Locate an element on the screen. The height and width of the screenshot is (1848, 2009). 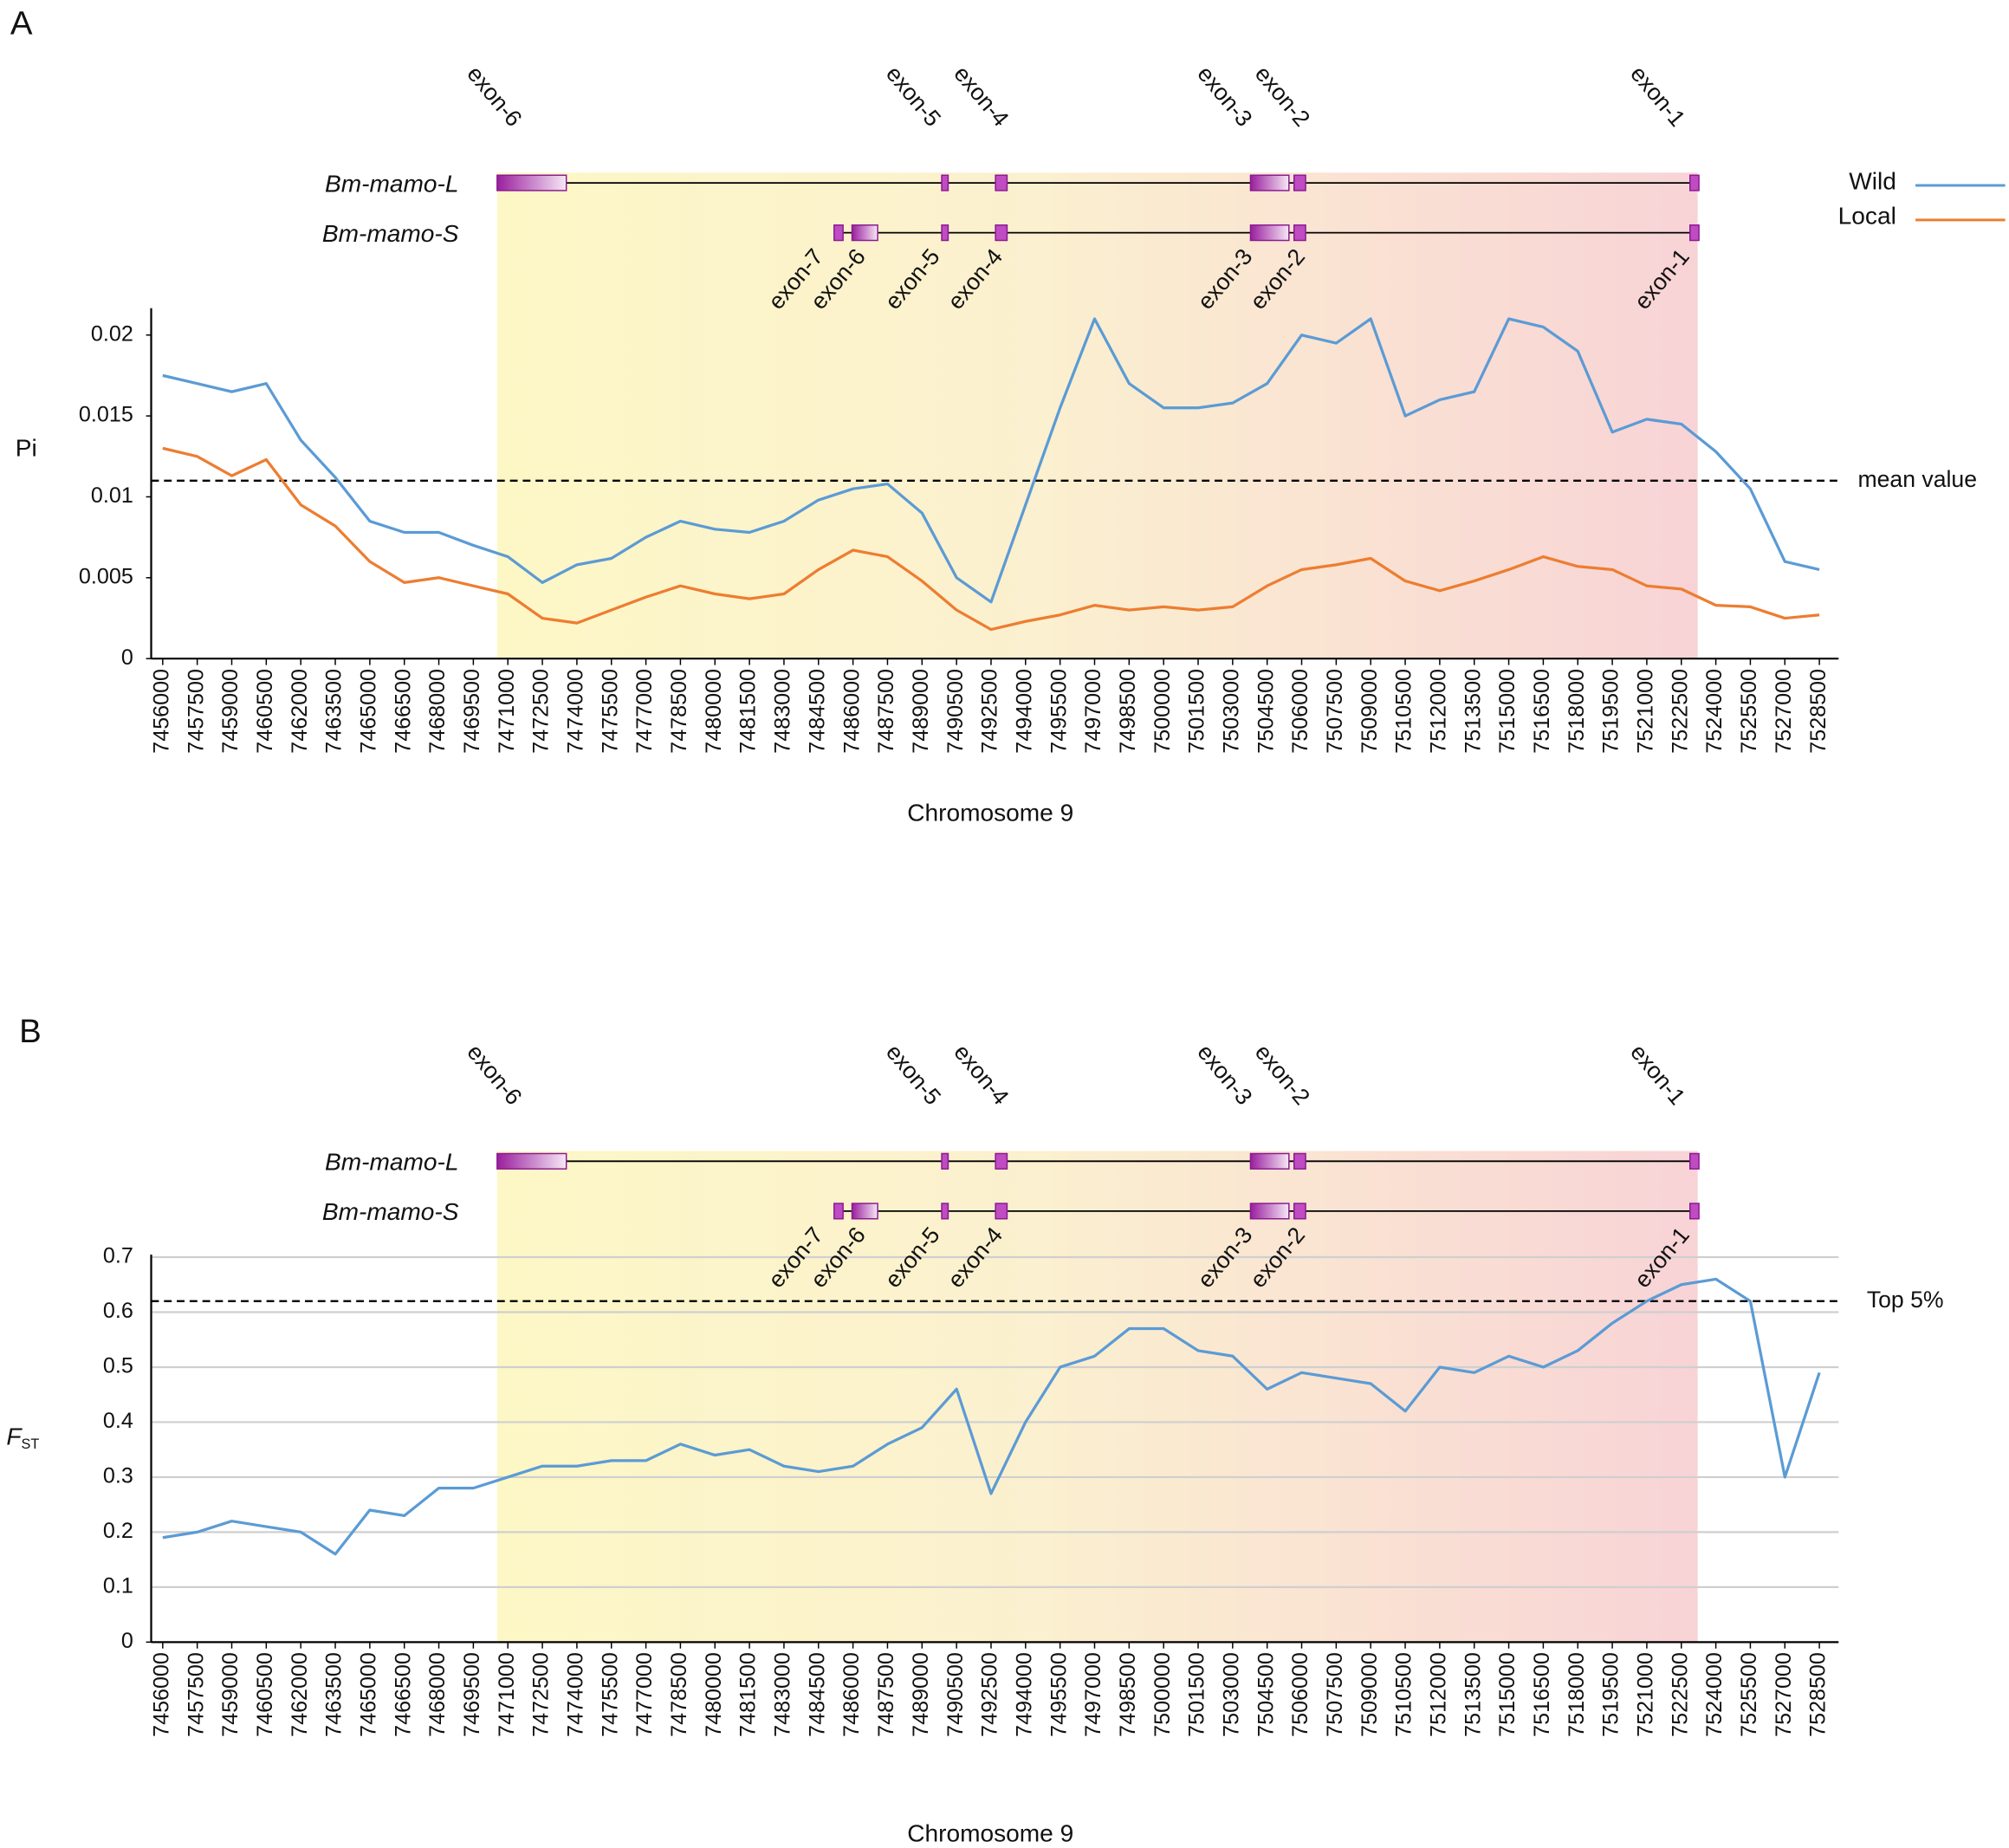
x-tick-label: 7524000 is located at coordinates (1714, 712).